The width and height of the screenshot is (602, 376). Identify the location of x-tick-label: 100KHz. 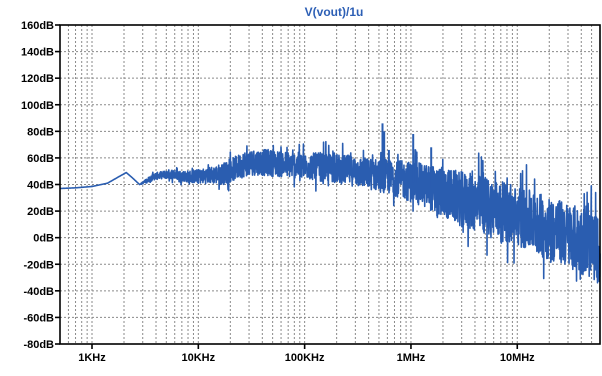
(305, 358).